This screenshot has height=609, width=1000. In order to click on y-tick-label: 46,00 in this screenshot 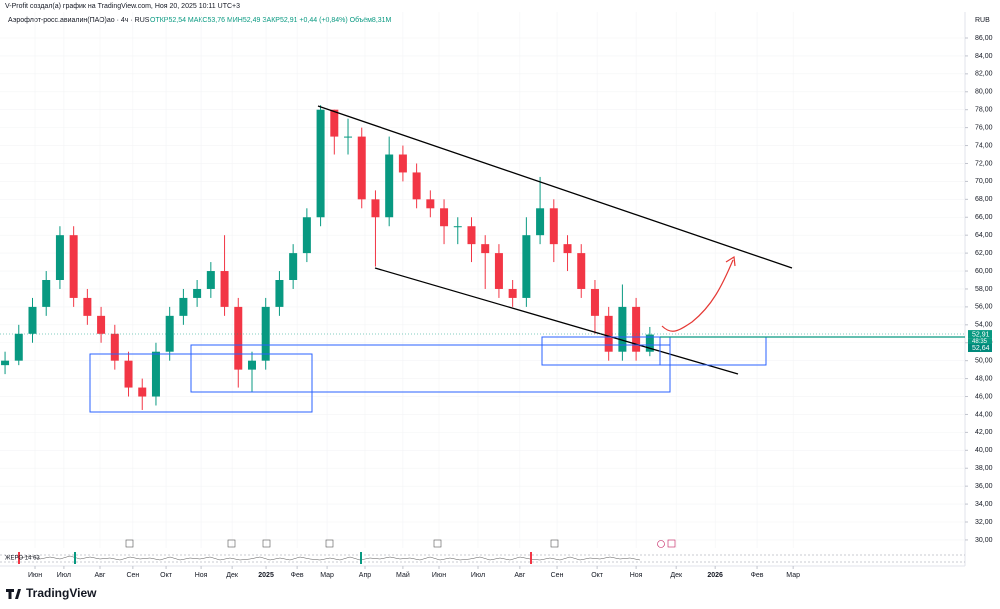, I will do `click(984, 396)`.